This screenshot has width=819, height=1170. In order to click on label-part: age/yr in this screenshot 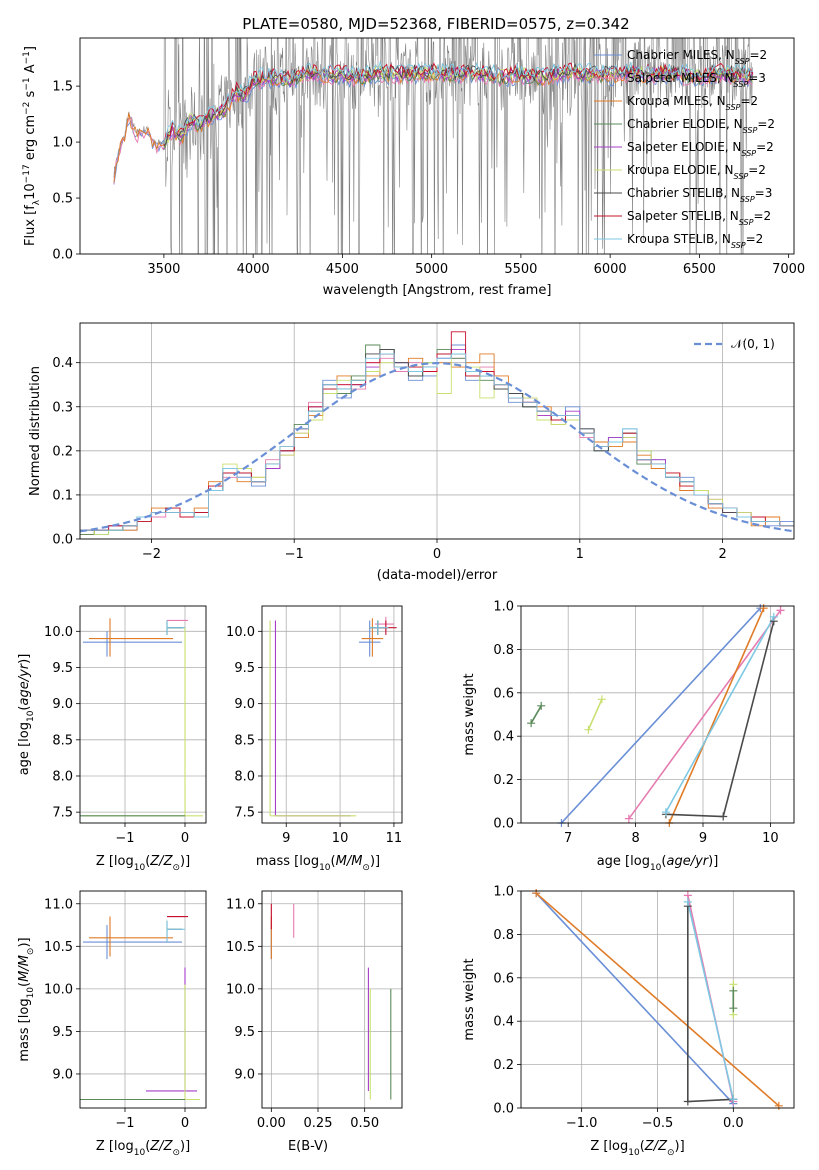, I will do `click(24, 683)`.